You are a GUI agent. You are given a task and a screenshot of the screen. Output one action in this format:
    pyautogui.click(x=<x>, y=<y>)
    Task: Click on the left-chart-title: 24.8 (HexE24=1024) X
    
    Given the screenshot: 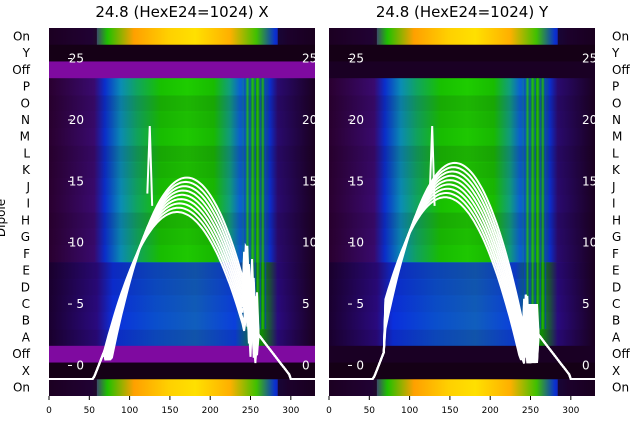 What is the action you would take?
    pyautogui.click(x=181, y=12)
    